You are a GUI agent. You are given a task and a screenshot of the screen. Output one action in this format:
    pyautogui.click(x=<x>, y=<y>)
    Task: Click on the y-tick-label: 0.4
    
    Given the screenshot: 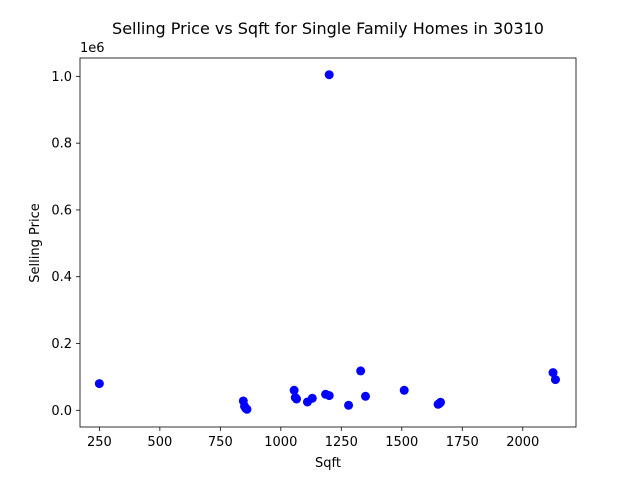 What is the action you would take?
    pyautogui.click(x=61, y=277)
    